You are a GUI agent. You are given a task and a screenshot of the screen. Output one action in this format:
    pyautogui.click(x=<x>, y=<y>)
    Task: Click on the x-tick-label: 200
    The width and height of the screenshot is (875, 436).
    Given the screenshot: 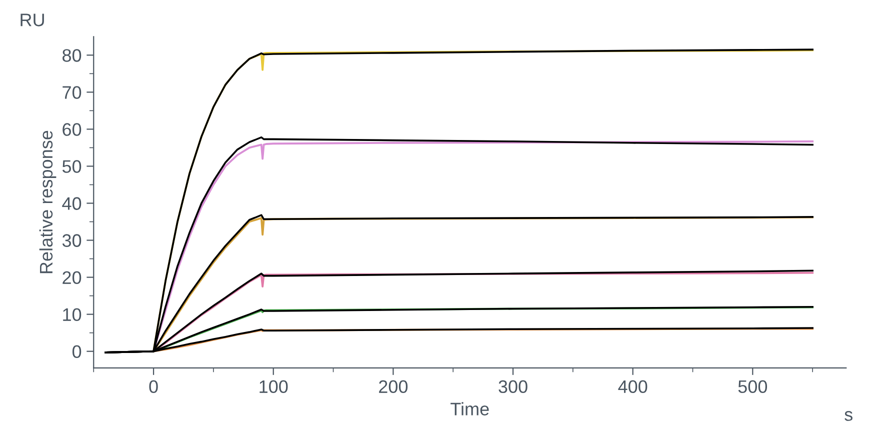 What is the action you would take?
    pyautogui.click(x=393, y=387)
    